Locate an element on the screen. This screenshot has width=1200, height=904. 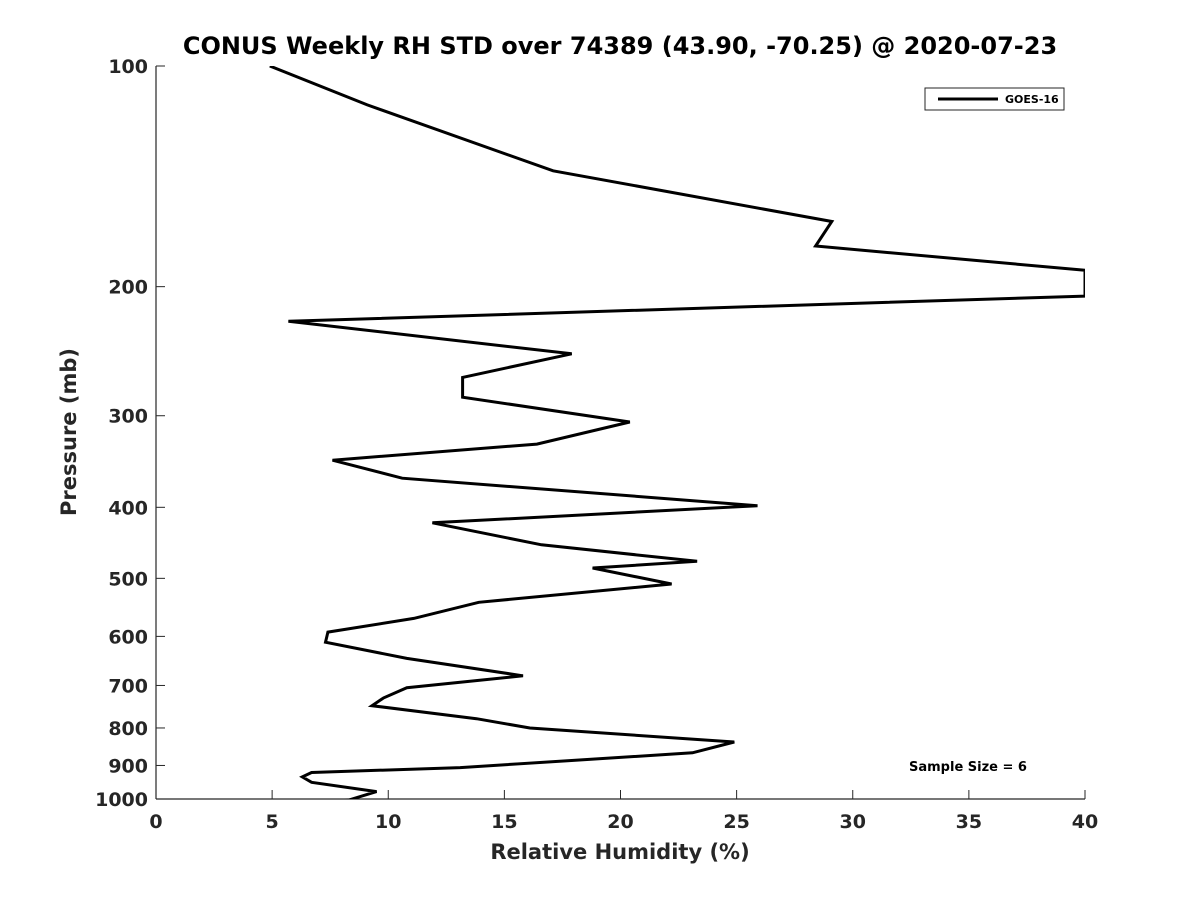
y-tick-label: 700 is located at coordinates (128, 686).